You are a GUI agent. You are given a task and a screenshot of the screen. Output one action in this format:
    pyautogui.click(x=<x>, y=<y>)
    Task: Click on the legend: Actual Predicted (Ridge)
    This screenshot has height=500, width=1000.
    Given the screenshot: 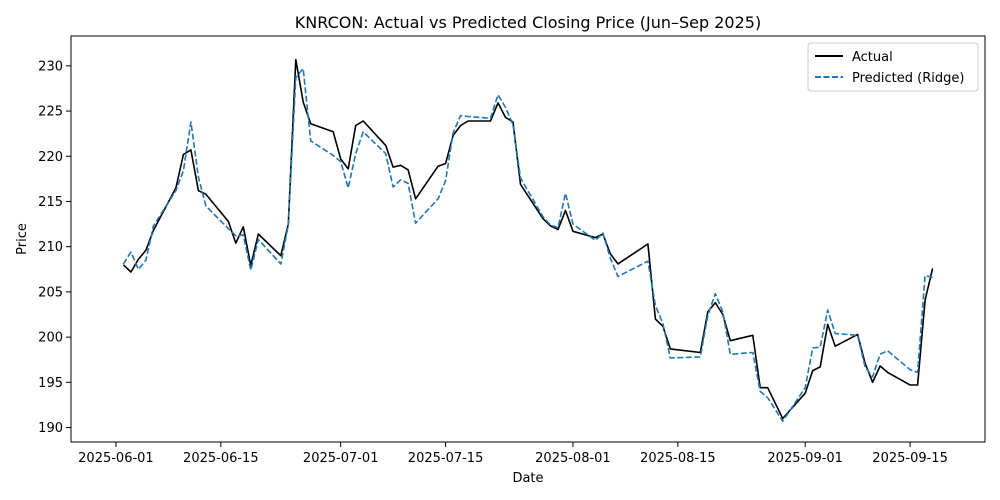 What is the action you would take?
    pyautogui.click(x=893, y=67)
    